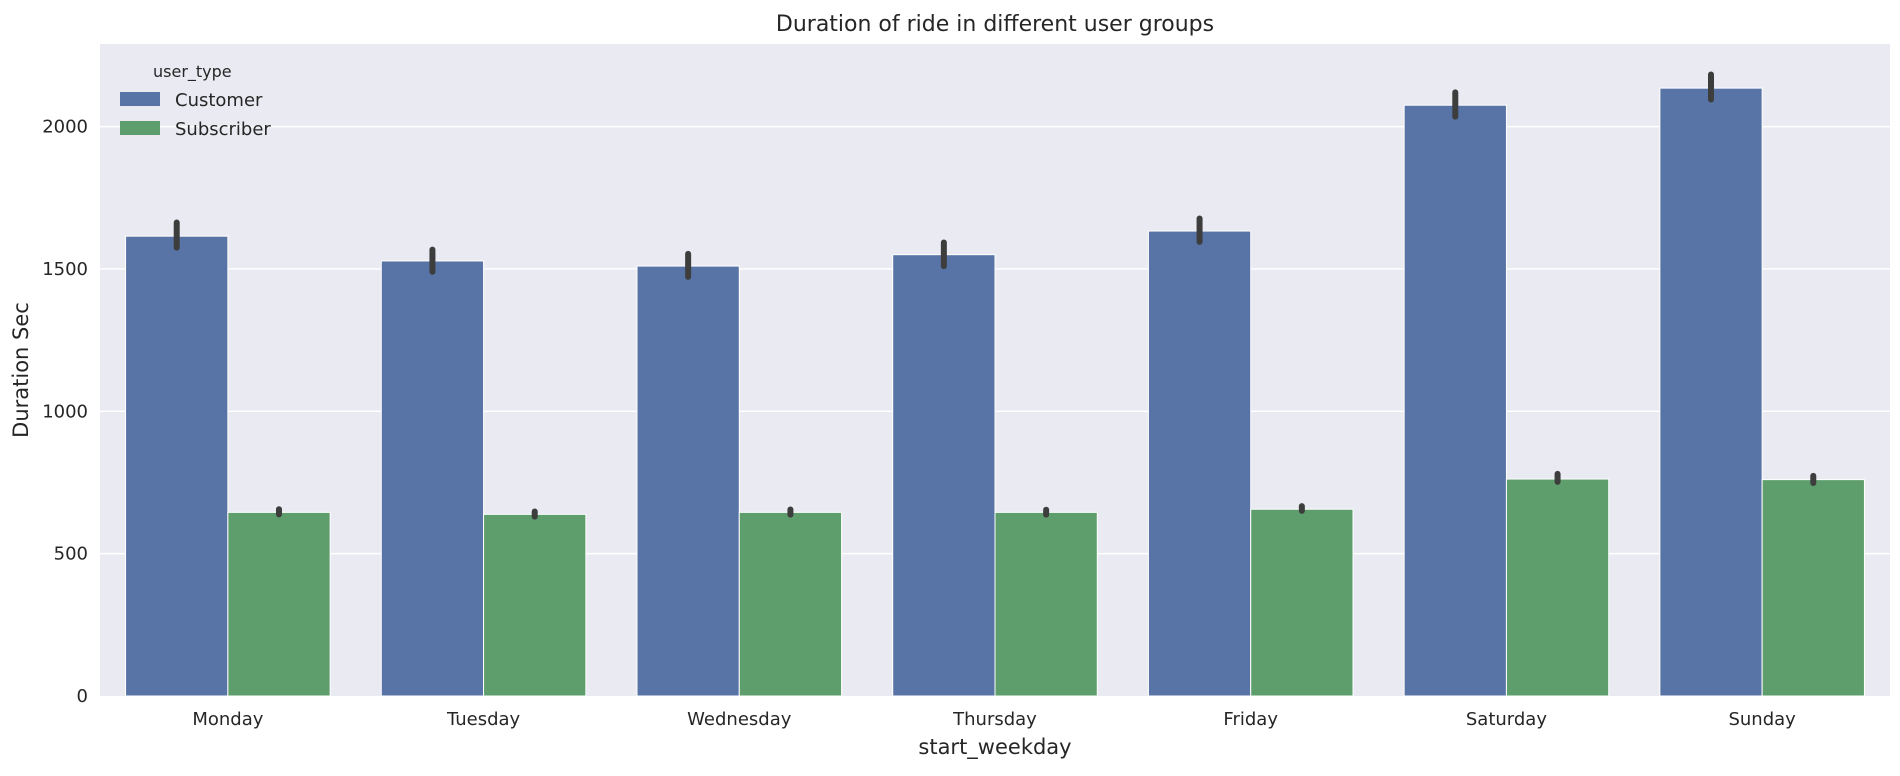 The image size is (1900, 776). What do you see at coordinates (739, 719) in the screenshot?
I see `x-tick-label: Wednesday` at bounding box center [739, 719].